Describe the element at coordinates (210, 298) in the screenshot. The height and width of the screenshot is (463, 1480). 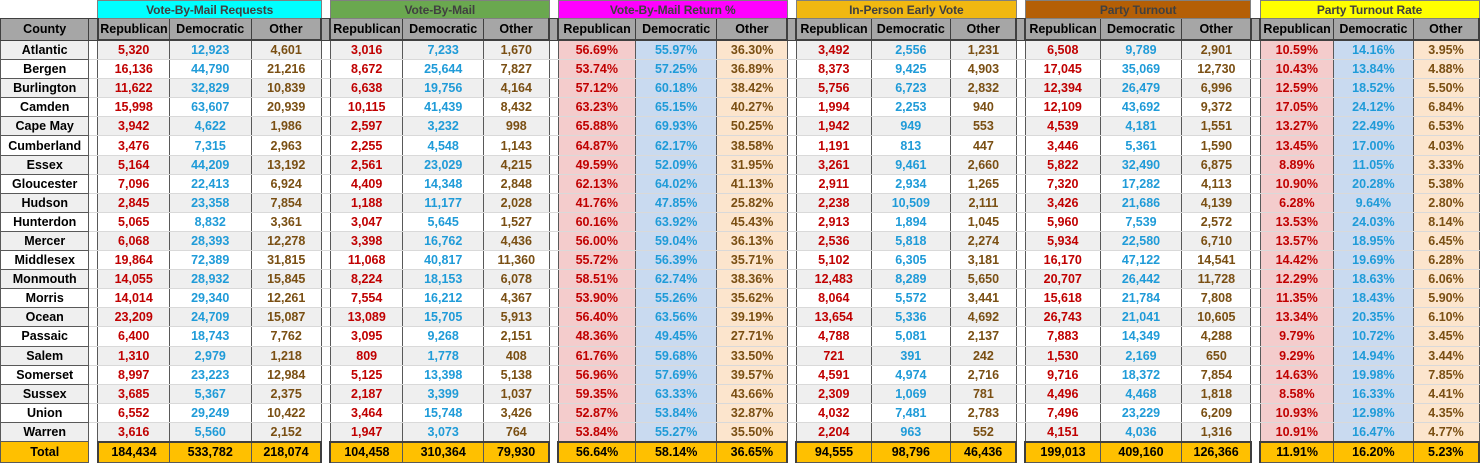
I see `cell-vbm_requests-dem: 29,340` at that location.